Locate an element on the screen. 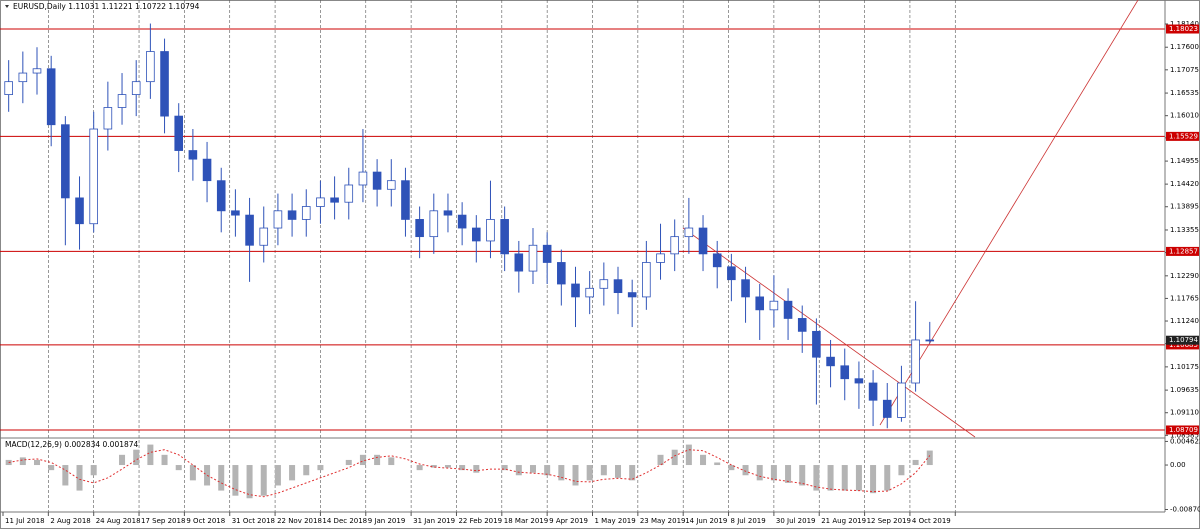  y-tick-label: 1.17600 is located at coordinates (1184, 47).